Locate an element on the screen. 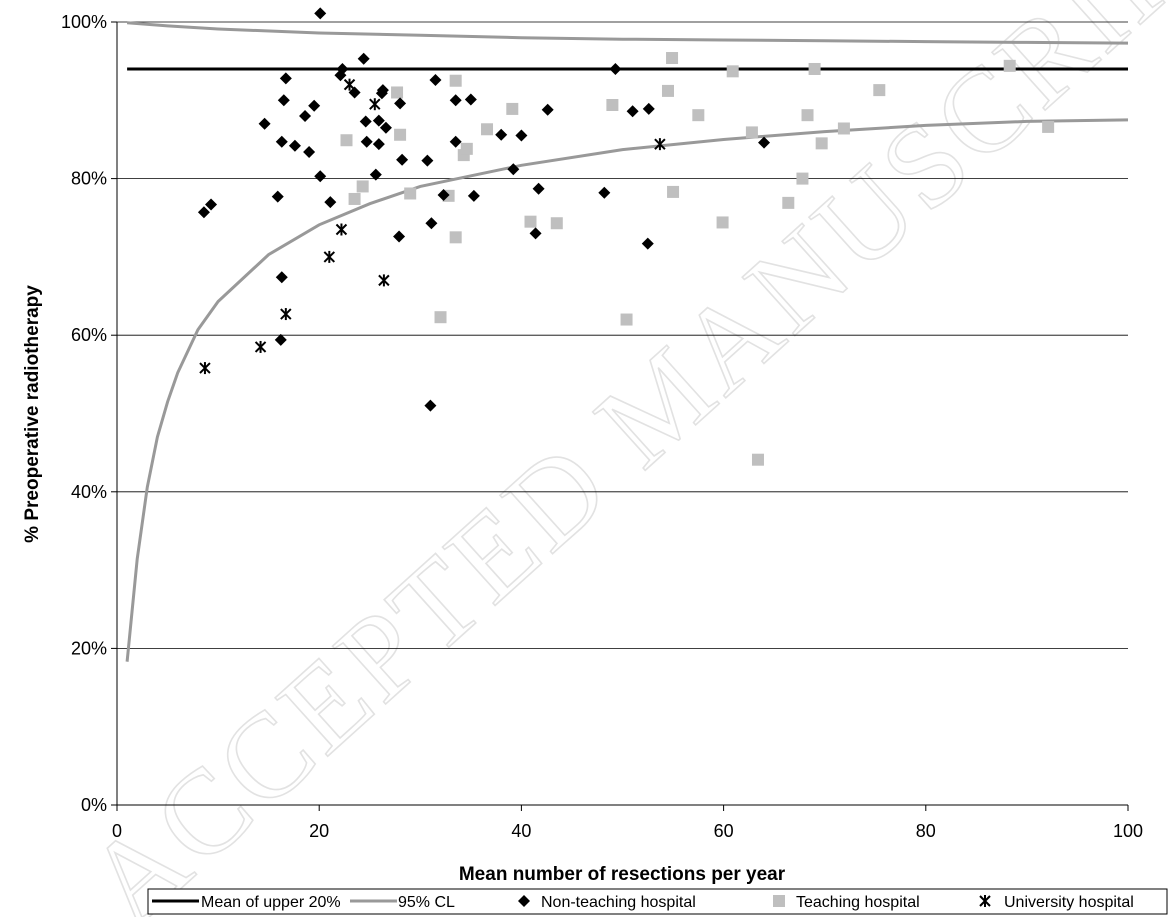  y-axis-title: % Preoperative radiotherapy is located at coordinates (32, 414).